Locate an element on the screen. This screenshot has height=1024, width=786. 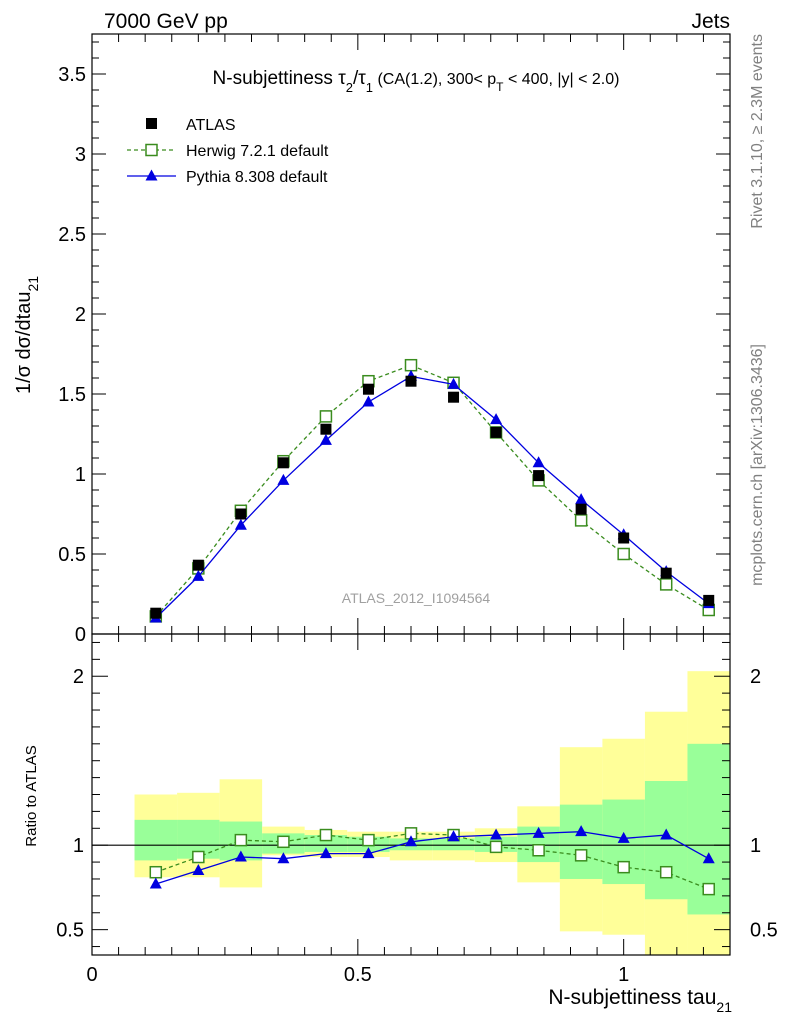
mcplots-side-label: mcplots.cern.ch [arXiv:1306.3436] is located at coordinates (757, 465).